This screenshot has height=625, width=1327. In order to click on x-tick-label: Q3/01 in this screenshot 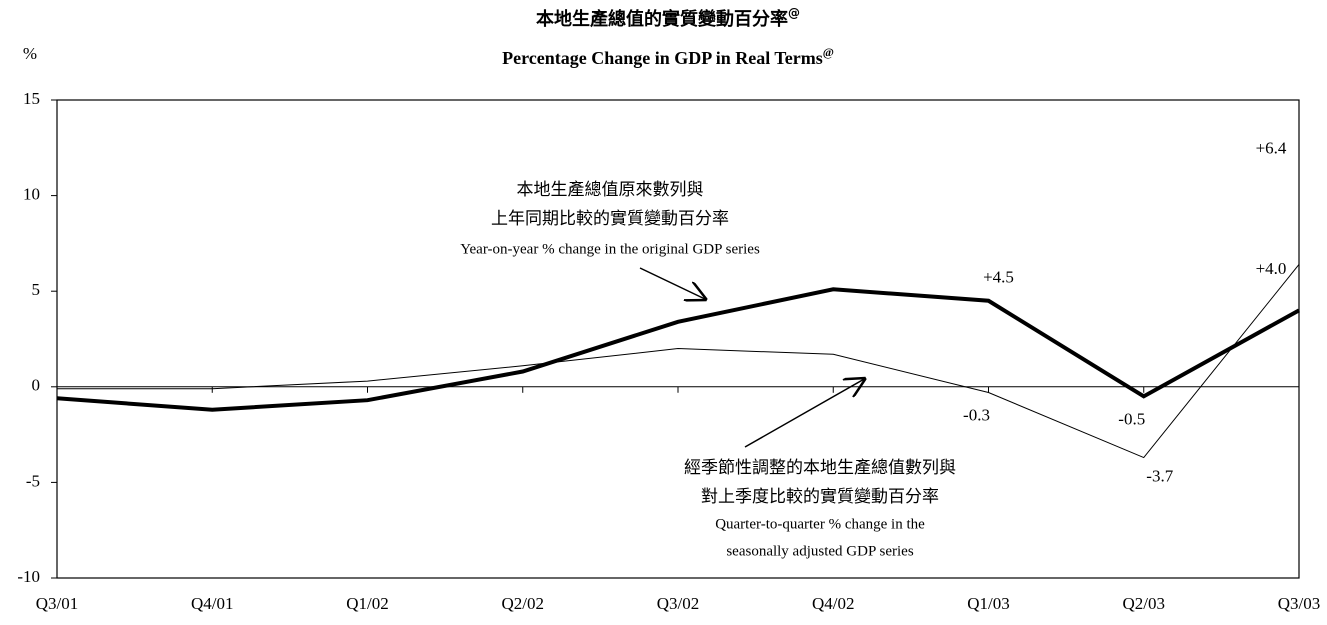, I will do `click(57, 603)`.